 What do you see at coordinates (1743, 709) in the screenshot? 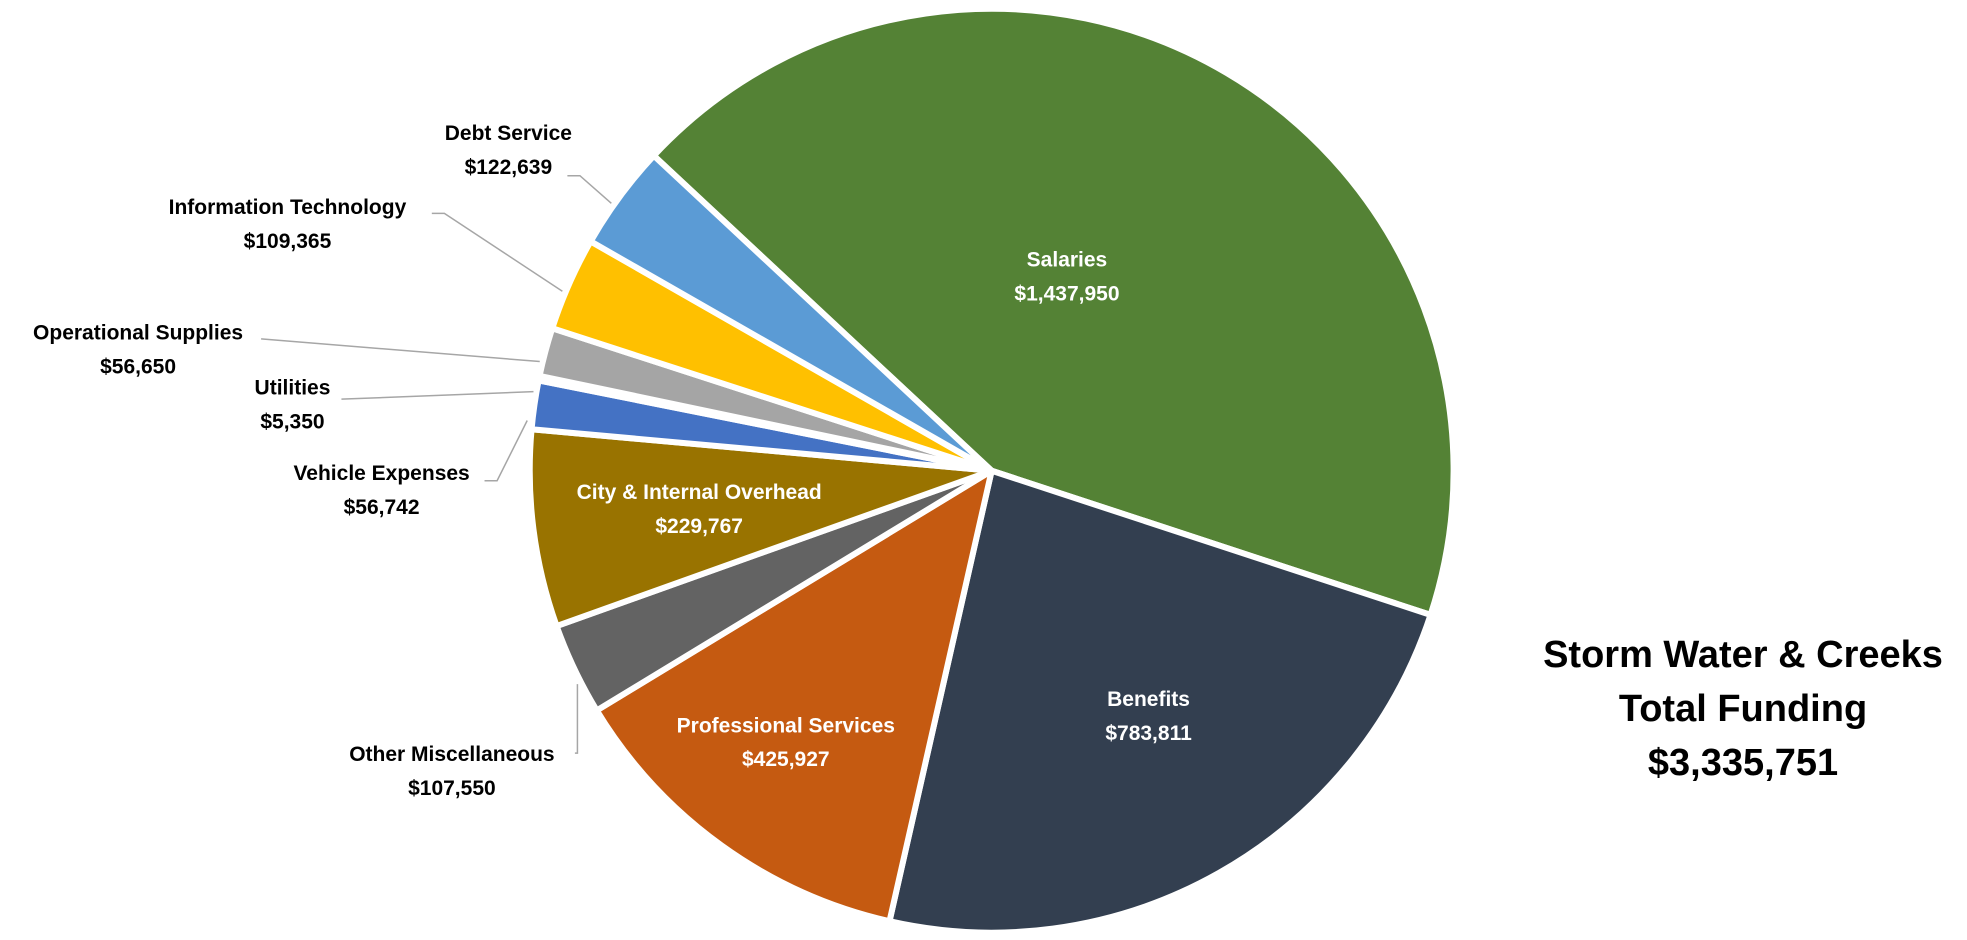
I see `title-line: Total Funding` at bounding box center [1743, 709].